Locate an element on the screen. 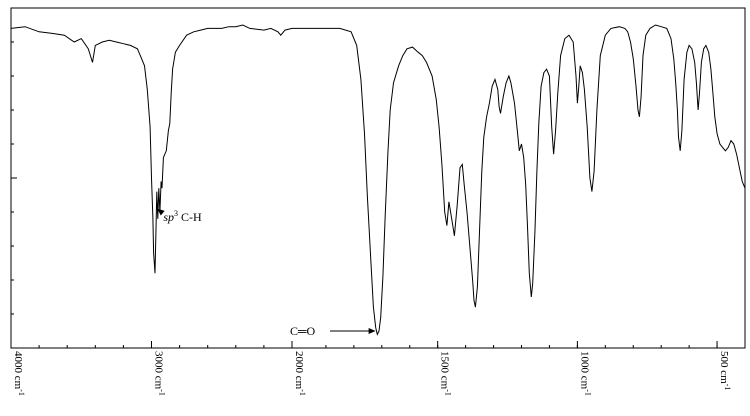  annotation-sp3-ch: sp3 C-H is located at coordinates (179, 216).